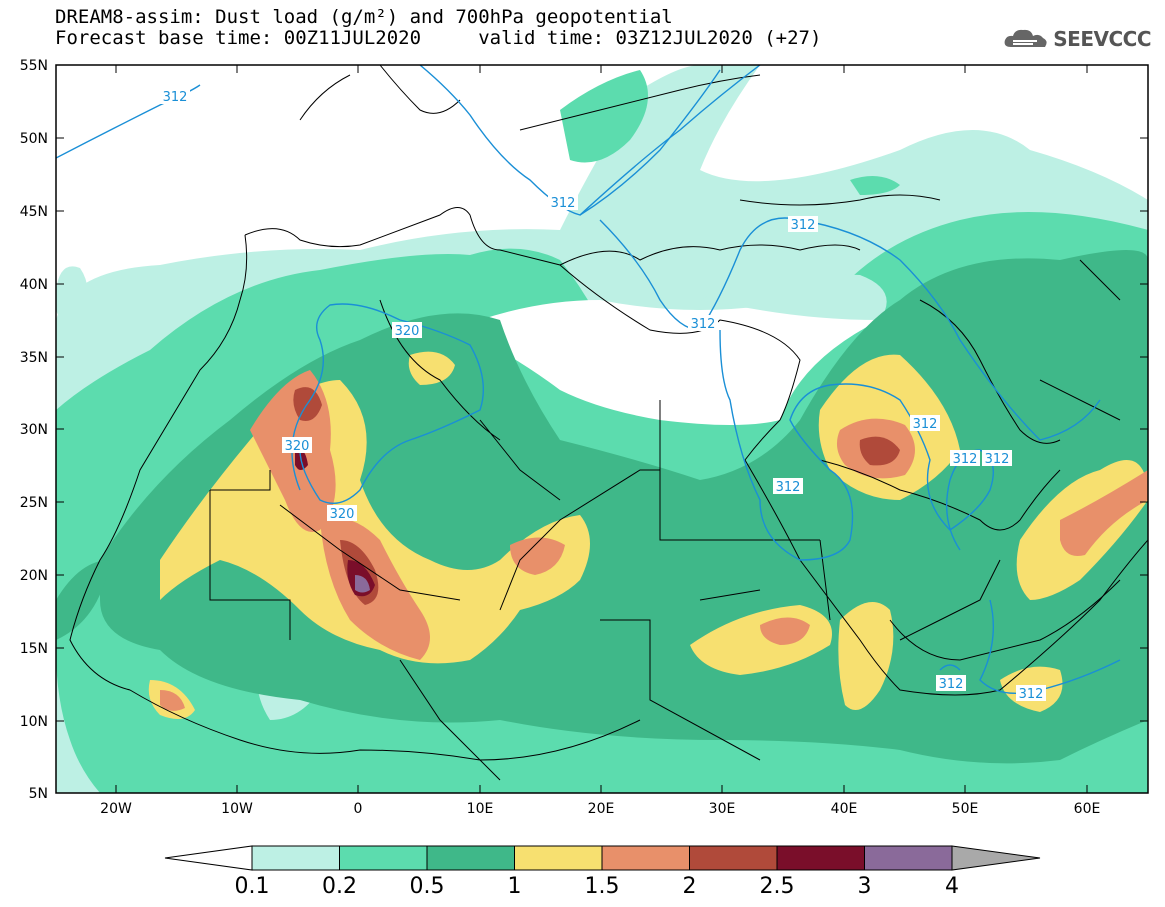 This screenshot has width=1165, height=907. I want to click on lat-label: 25N, so click(34, 503).